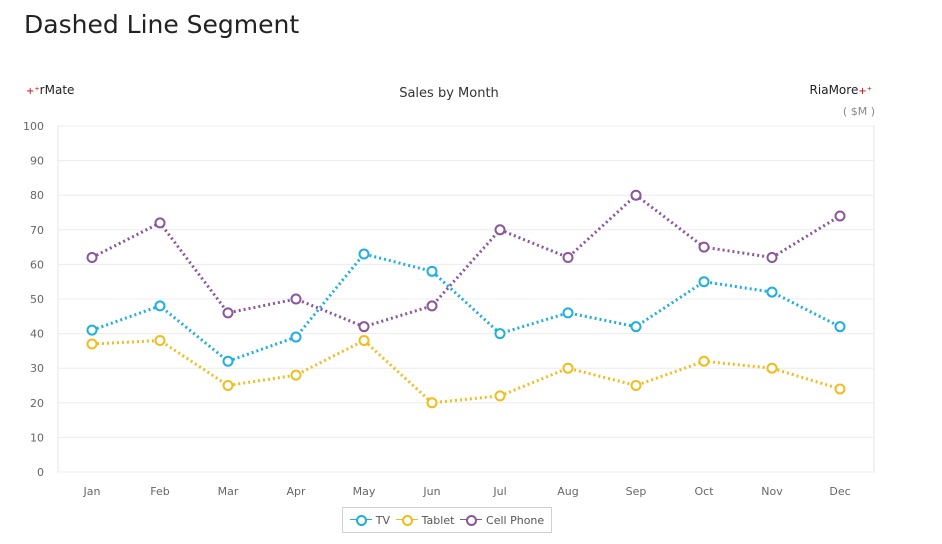 The image size is (942, 544). I want to click on x-tick-label: May, so click(364, 491).